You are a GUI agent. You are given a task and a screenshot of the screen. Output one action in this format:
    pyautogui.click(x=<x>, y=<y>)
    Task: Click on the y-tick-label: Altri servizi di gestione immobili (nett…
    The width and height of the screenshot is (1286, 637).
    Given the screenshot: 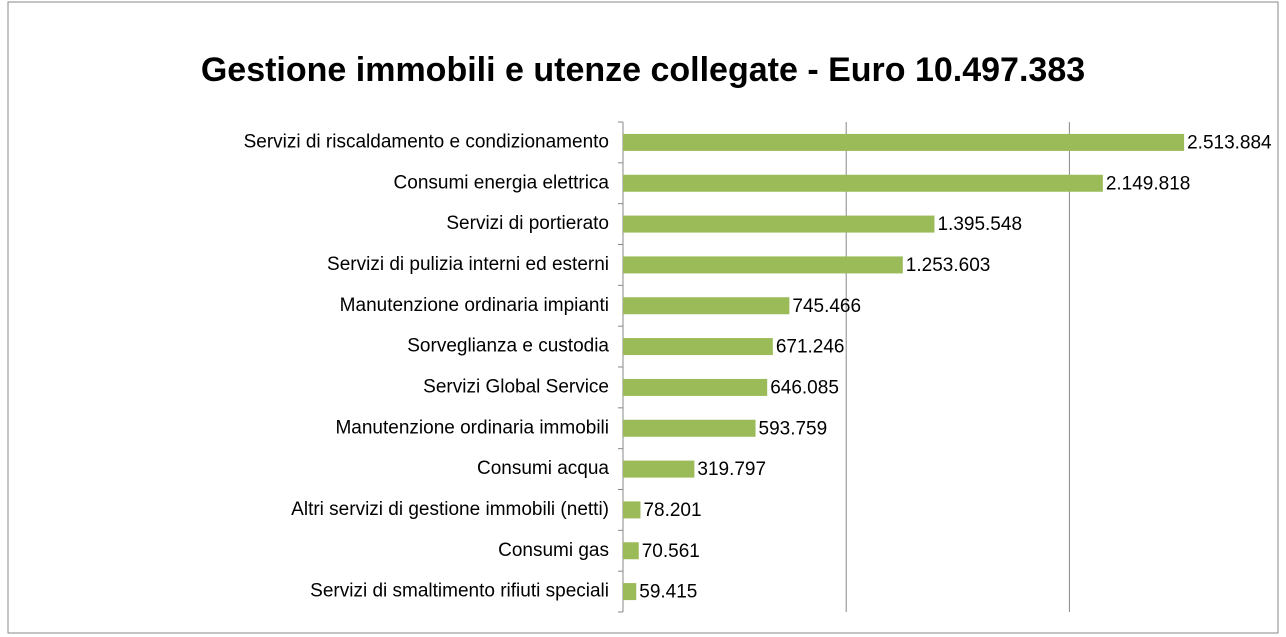 What is the action you would take?
    pyautogui.click(x=450, y=509)
    